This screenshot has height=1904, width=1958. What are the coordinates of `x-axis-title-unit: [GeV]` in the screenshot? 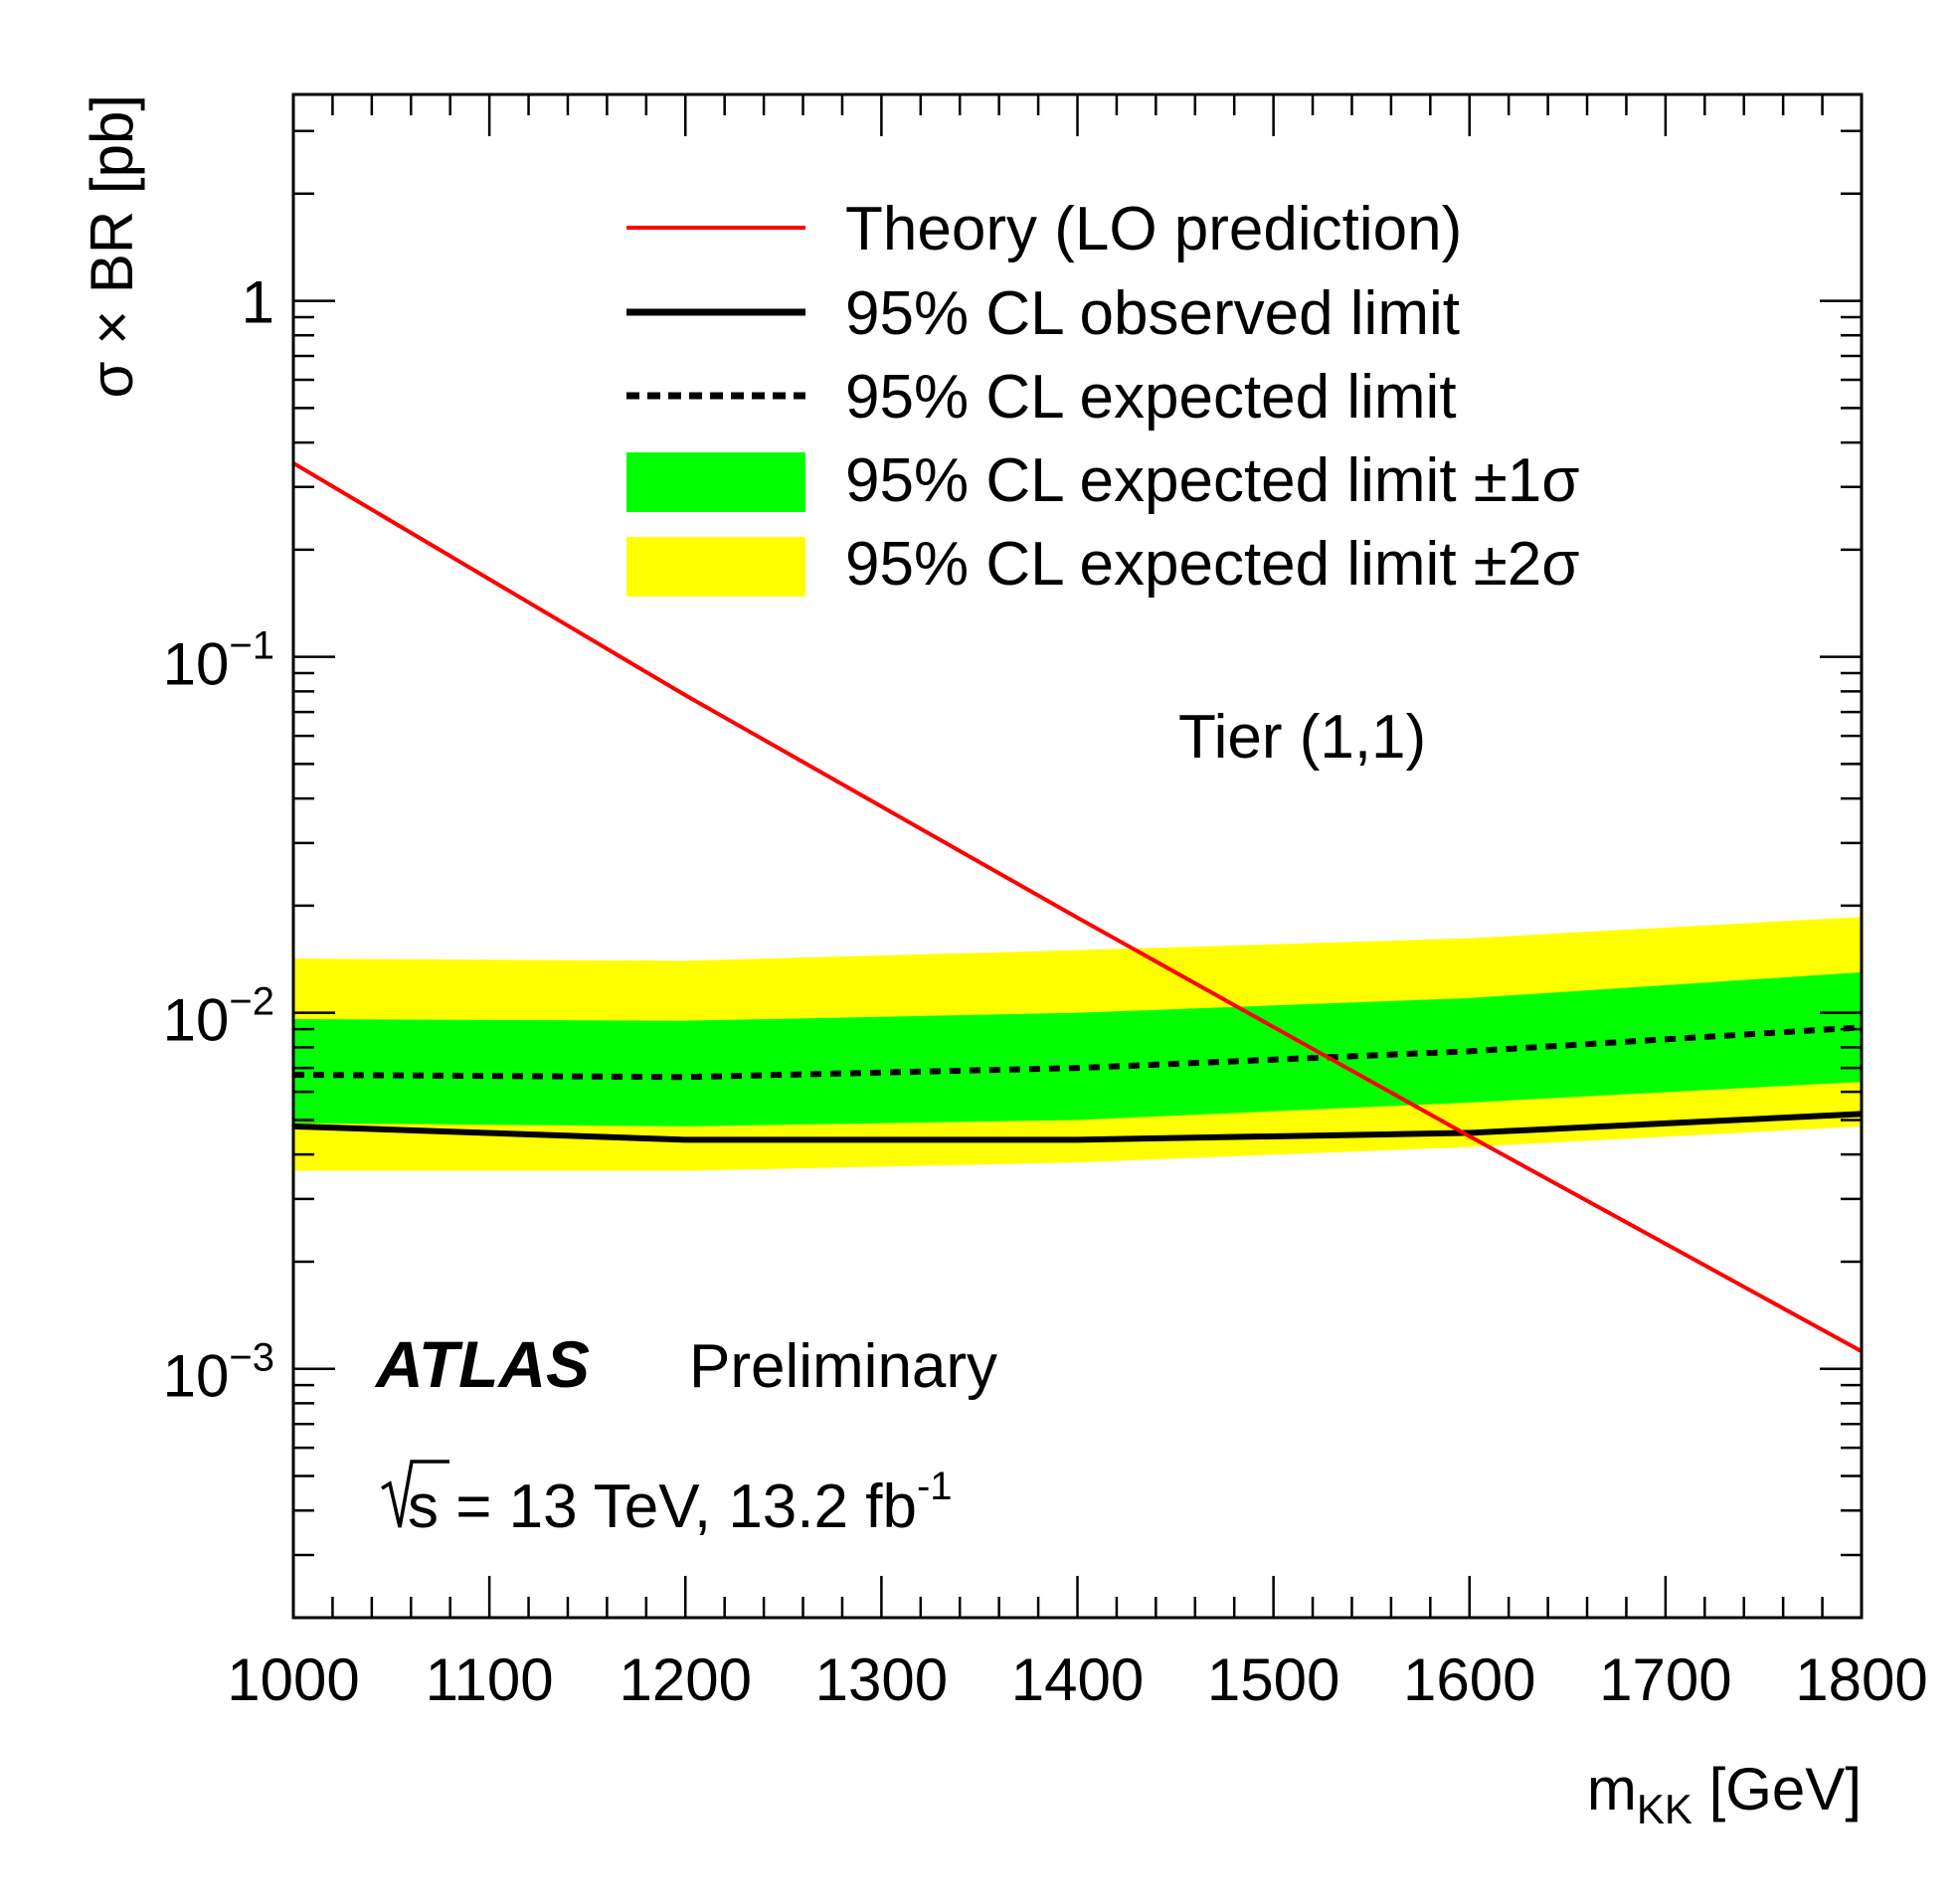 It's located at (1777, 1789).